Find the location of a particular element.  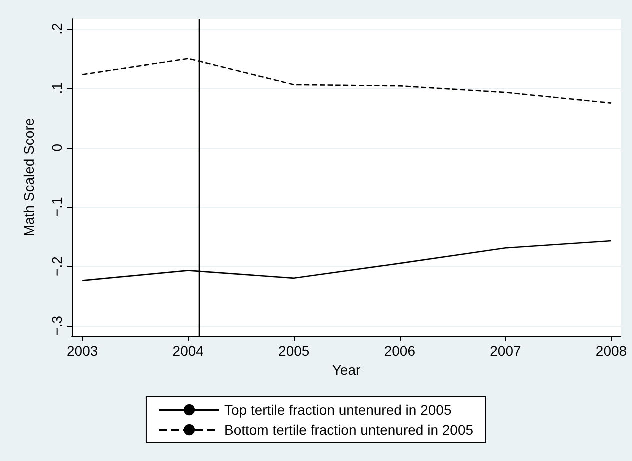

legend-label: Top tertile fraction untenured in 2005 is located at coordinates (338, 410).